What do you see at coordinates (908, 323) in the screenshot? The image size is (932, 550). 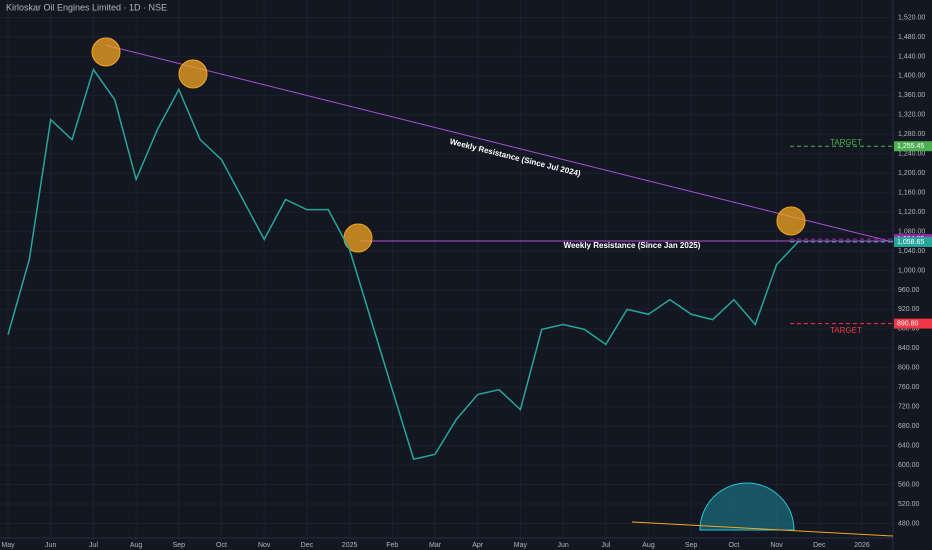 I see `price-tag-label: 890.80` at bounding box center [908, 323].